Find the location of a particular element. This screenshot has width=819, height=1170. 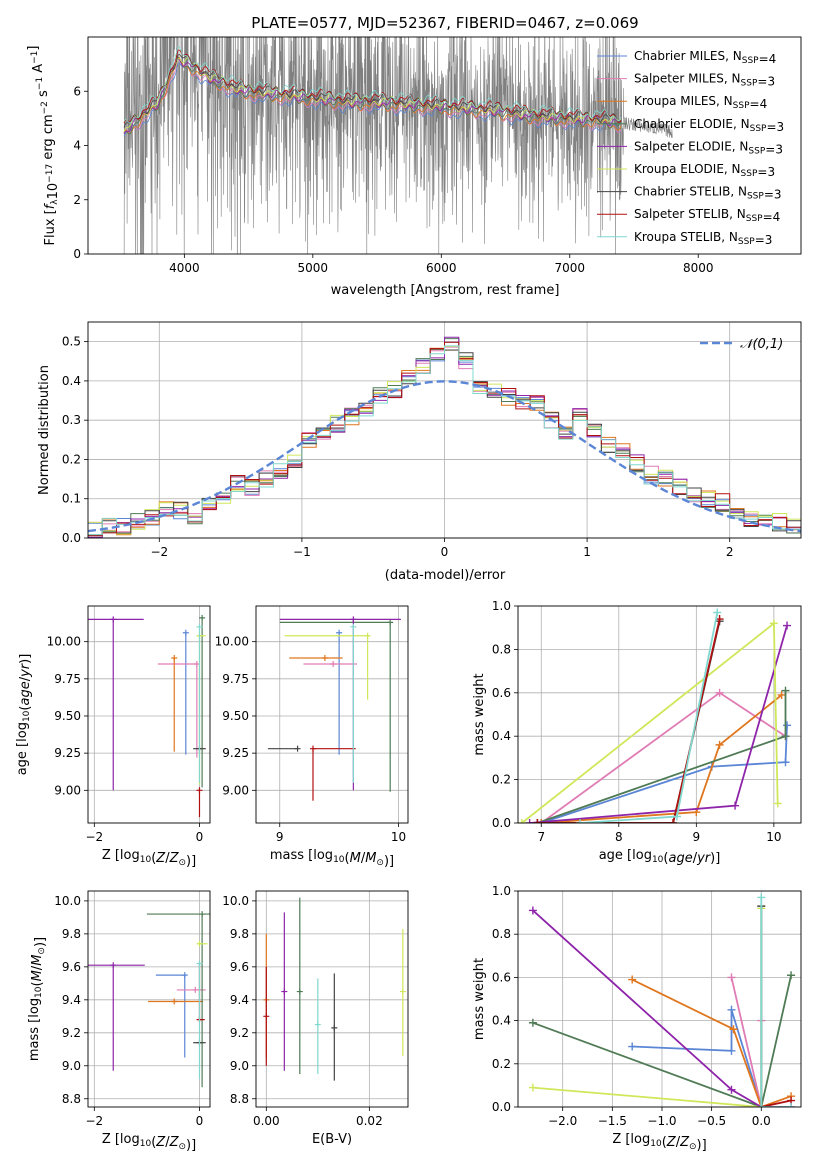

x-tick-label: −2.0 is located at coordinates (562, 1121).